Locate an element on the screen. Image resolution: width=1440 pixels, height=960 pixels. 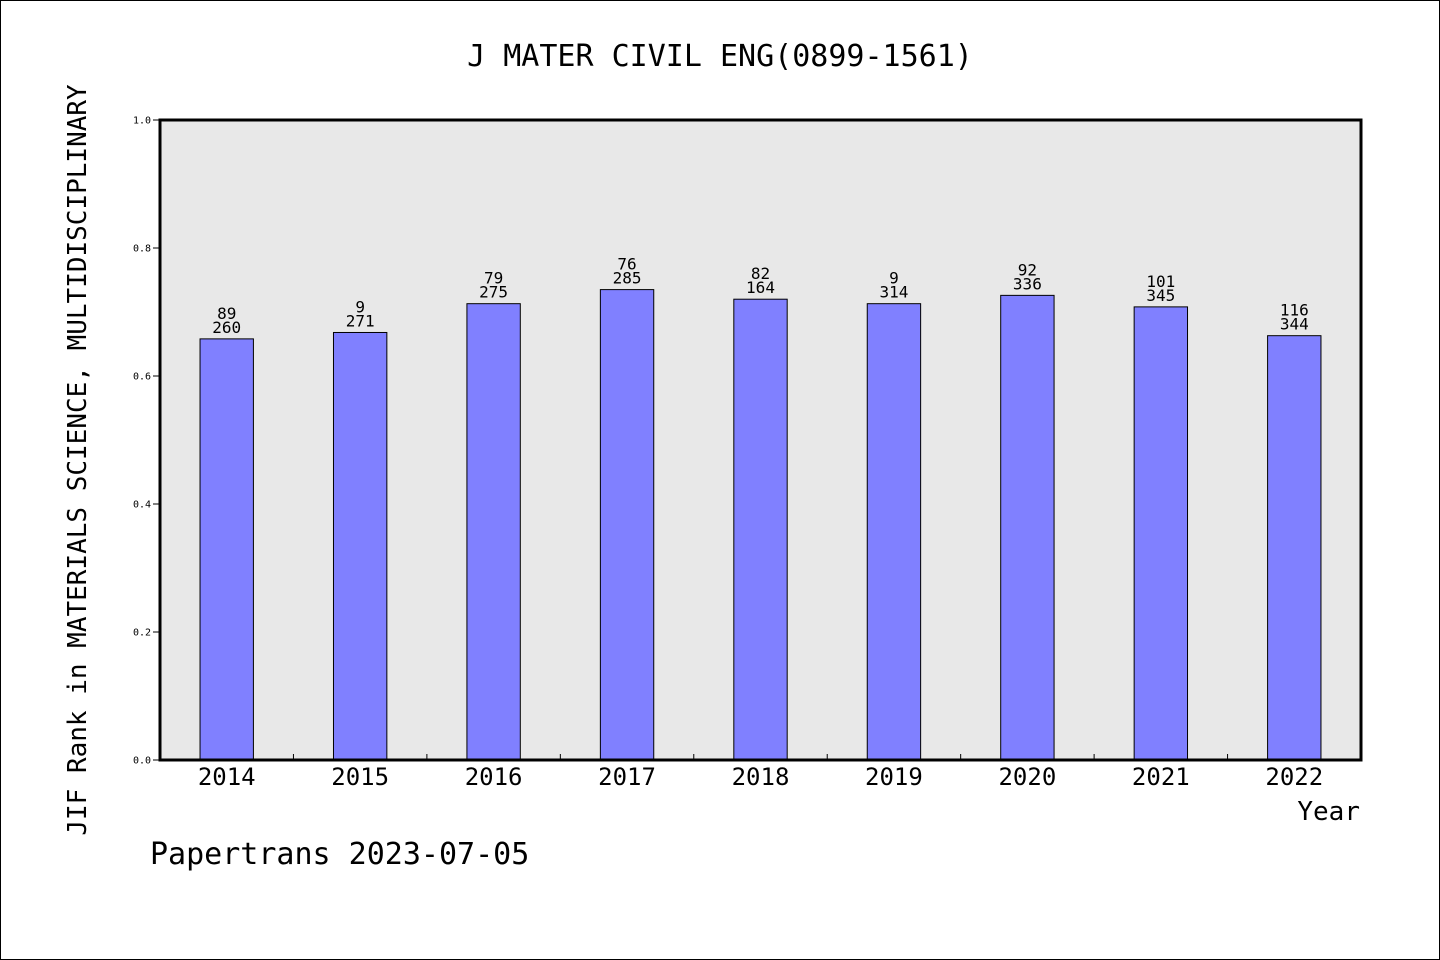
y-tick-label: 0.0 is located at coordinates (142, 761).